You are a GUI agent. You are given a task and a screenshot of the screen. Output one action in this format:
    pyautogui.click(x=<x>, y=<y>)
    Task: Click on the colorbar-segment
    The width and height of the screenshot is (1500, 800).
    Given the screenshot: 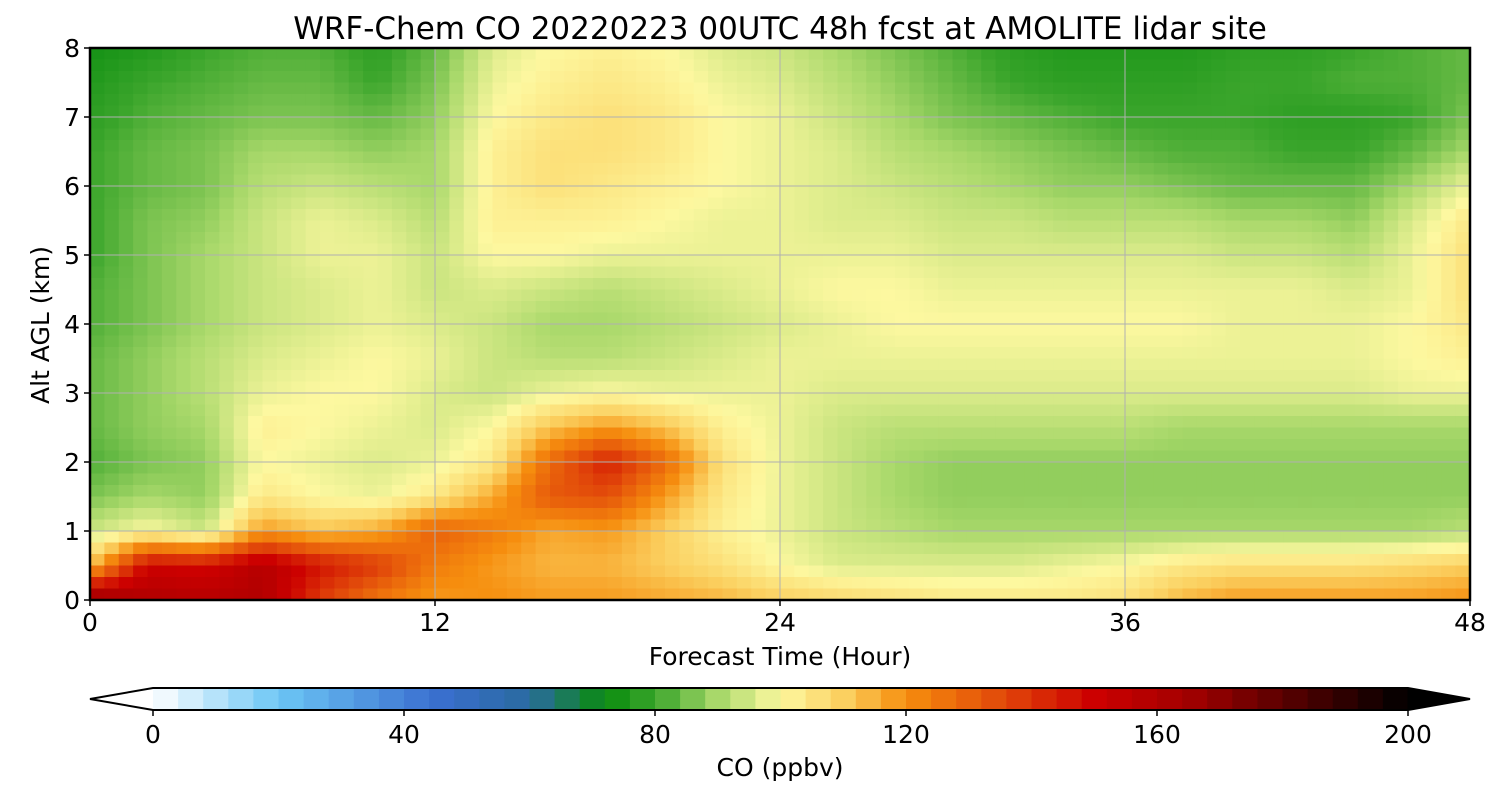 What is the action you would take?
    pyautogui.click(x=1144, y=699)
    